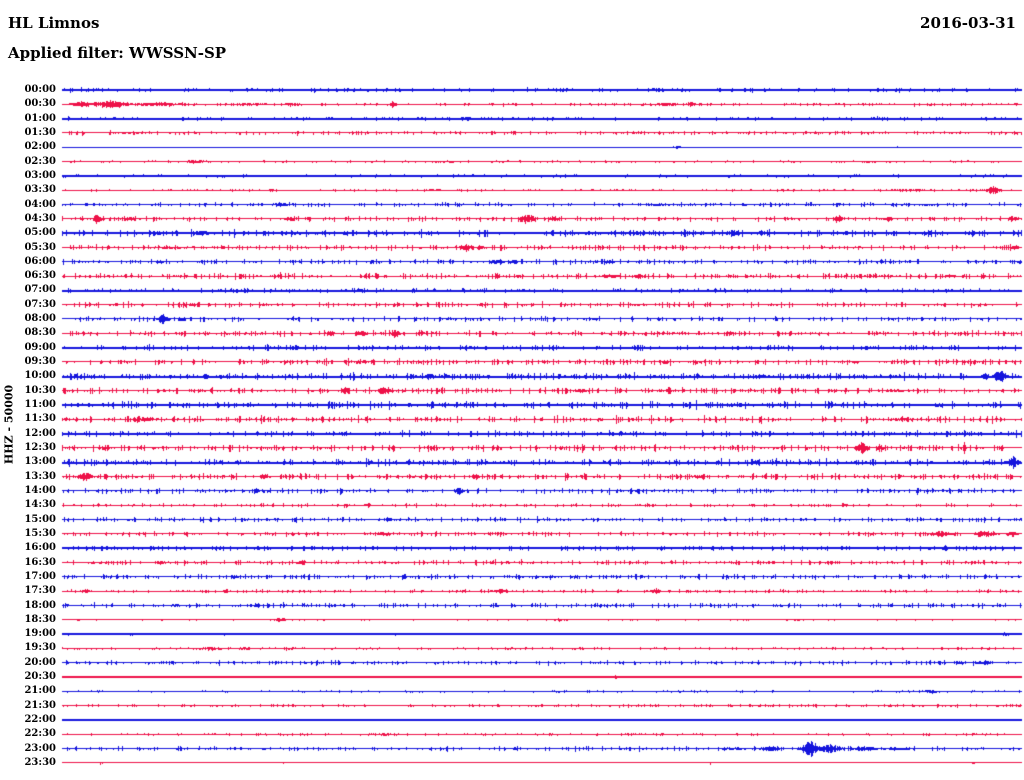 The width and height of the screenshot is (1024, 780). What do you see at coordinates (40, 548) in the screenshot?
I see `time-label: 16:00` at bounding box center [40, 548].